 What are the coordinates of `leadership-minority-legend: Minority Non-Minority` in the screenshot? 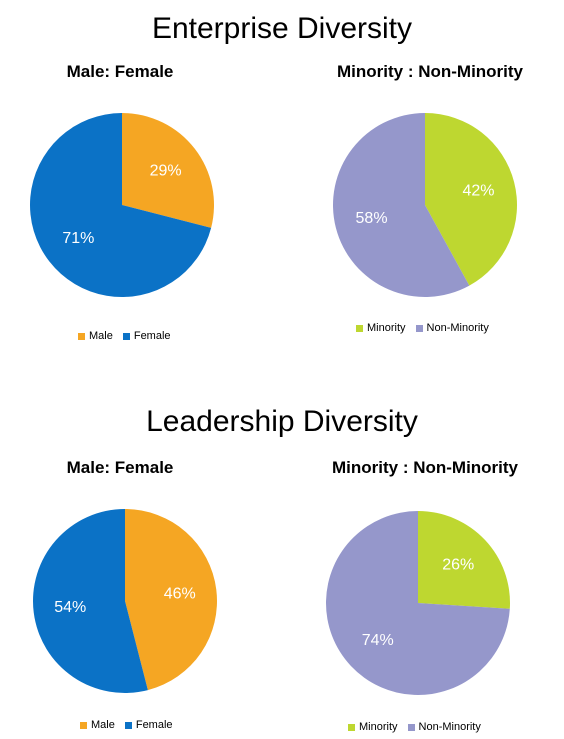 It's located at (419, 727).